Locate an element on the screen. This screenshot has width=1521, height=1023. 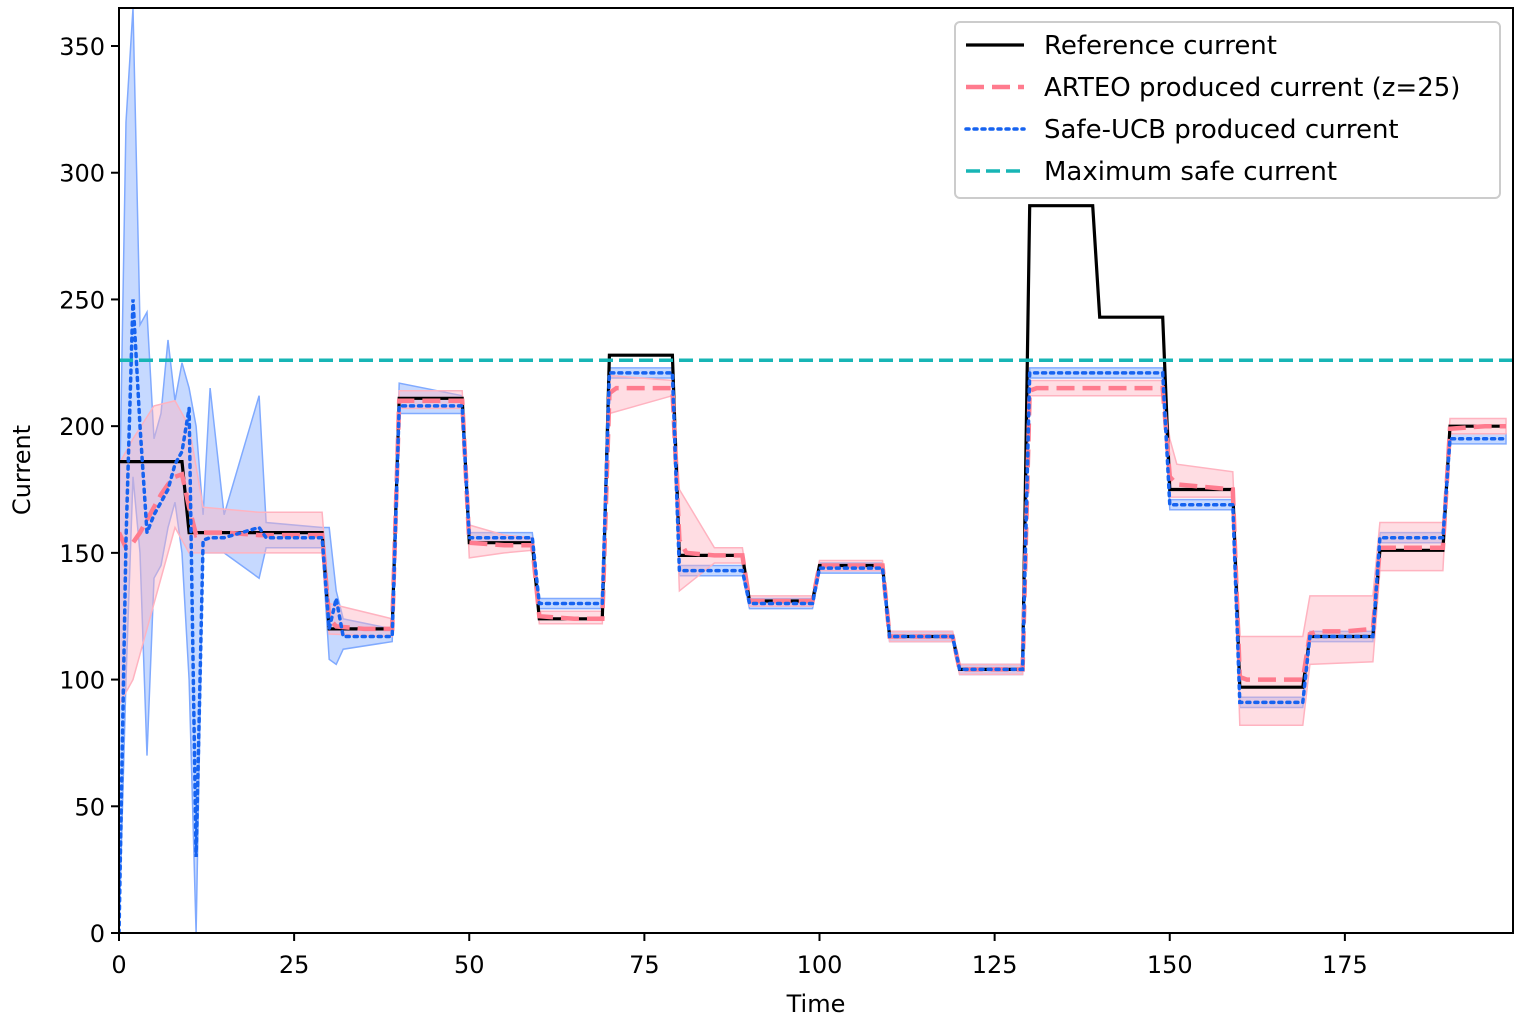
y-tick-label: 100 is located at coordinates (82, 681).